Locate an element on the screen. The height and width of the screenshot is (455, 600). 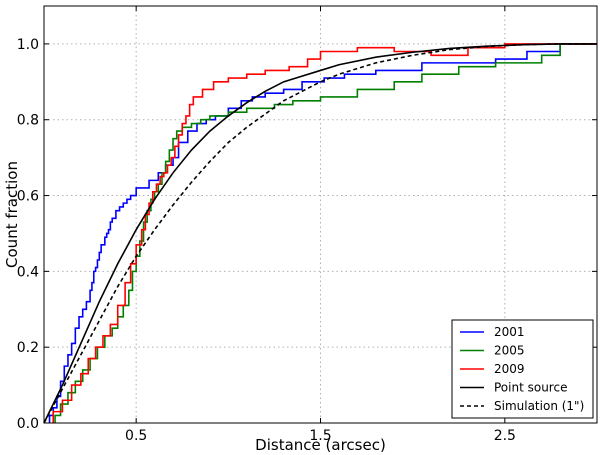
x-tick-label: 2.5 is located at coordinates (505, 436).